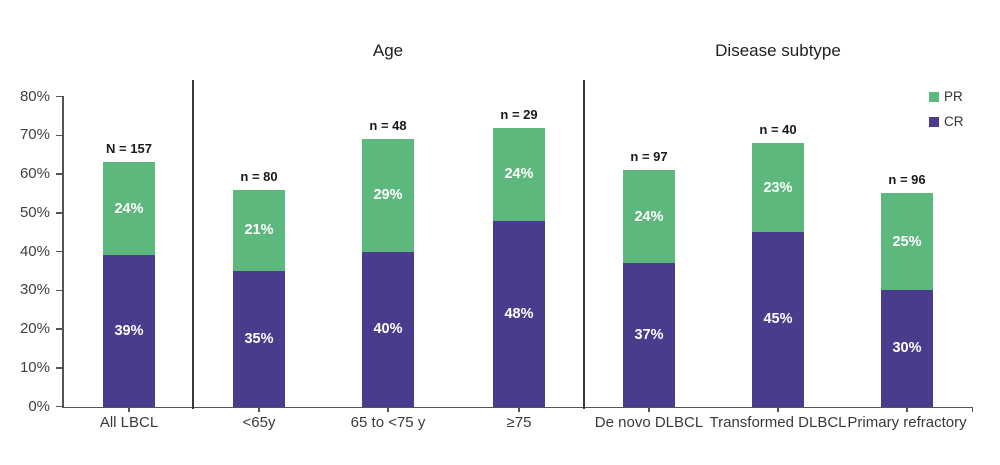 Image resolution: width=1000 pixels, height=465 pixels. What do you see at coordinates (34, 212) in the screenshot?
I see `y-axis-label: 50%` at bounding box center [34, 212].